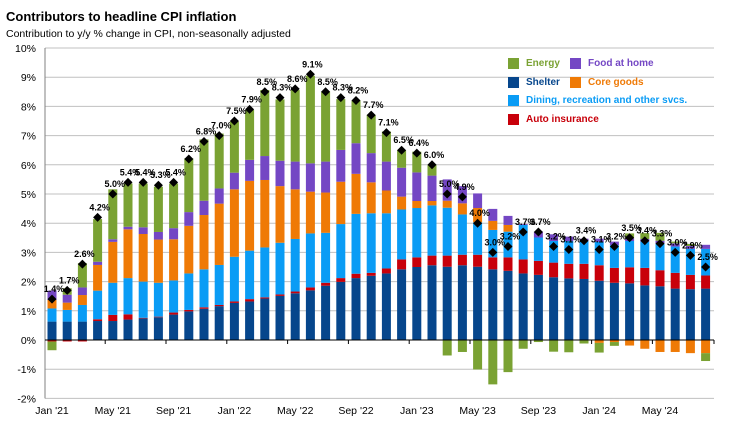  What do you see at coordinates (115, 184) in the screenshot?
I see `headline-cpi-label: 5.0%` at bounding box center [115, 184].